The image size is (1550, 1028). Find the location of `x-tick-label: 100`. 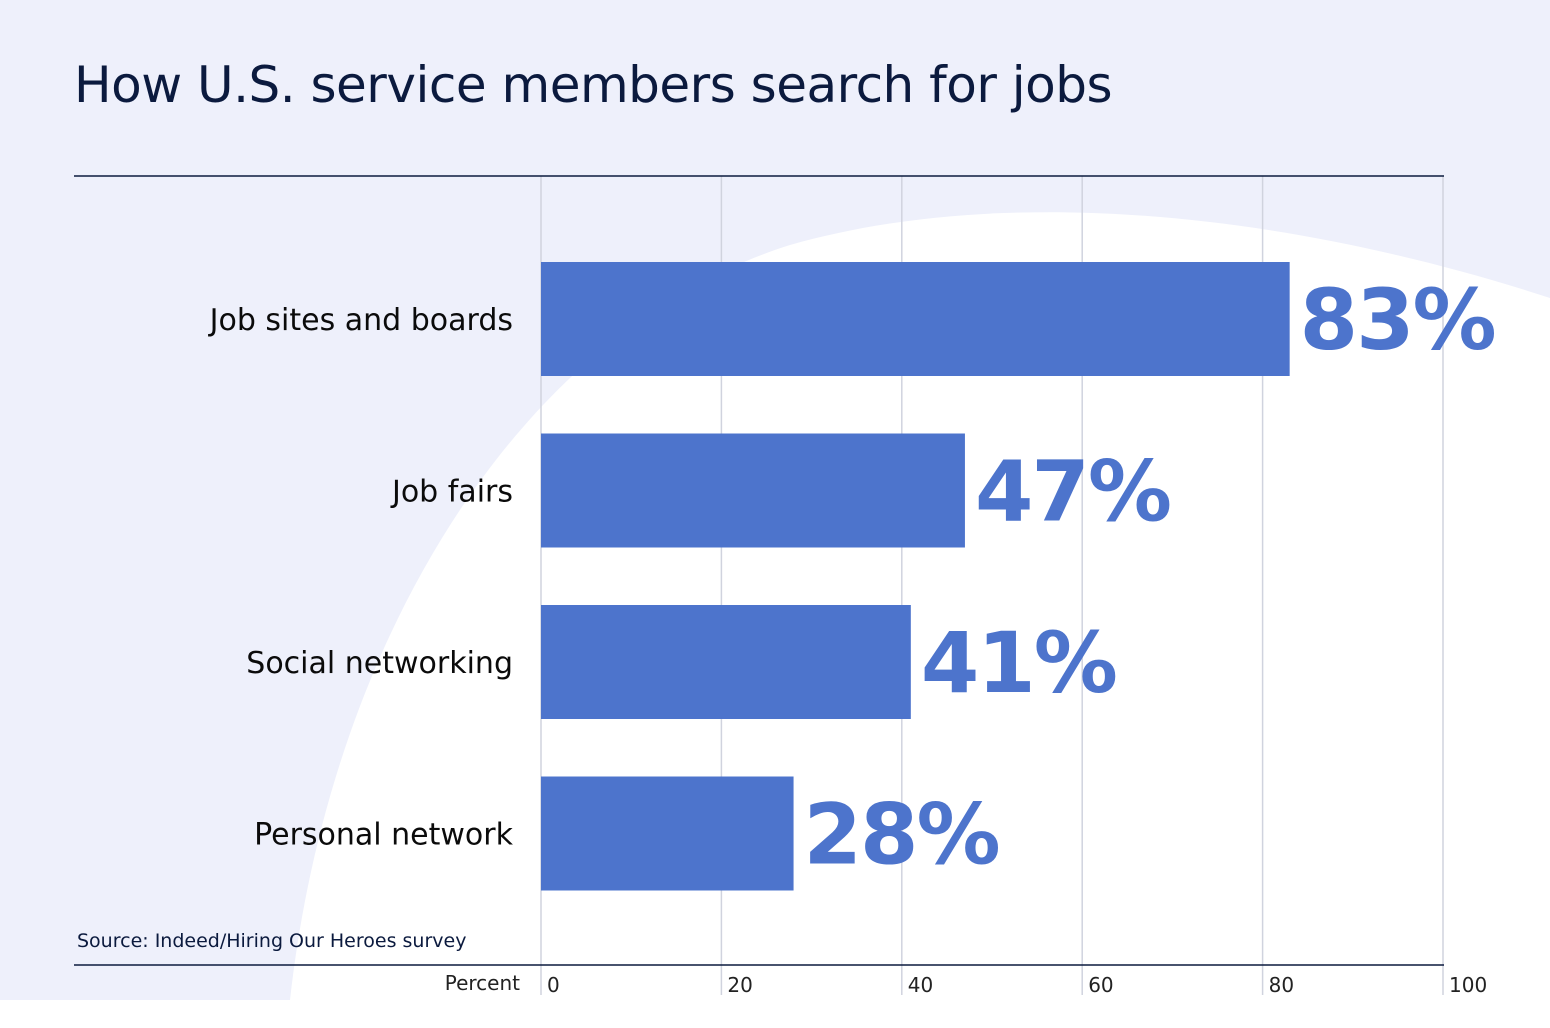

x-tick-label: 100 is located at coordinates (1468, 985).